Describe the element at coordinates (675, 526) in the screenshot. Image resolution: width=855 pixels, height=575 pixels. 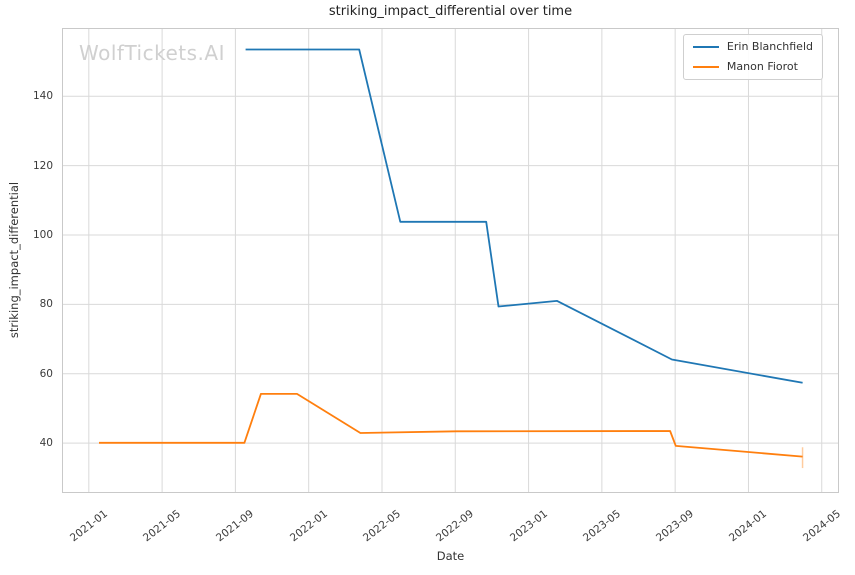
I see `x-tick-label: 2023-09` at that location.